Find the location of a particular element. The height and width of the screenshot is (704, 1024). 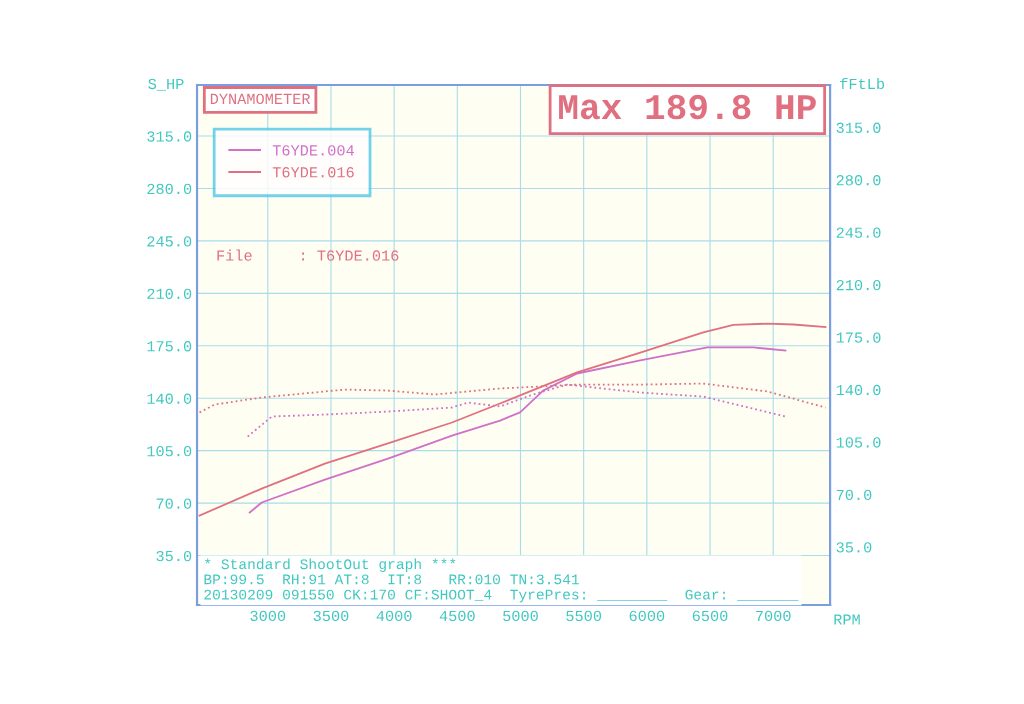

y2-tick-label: 70.0 is located at coordinates (854, 495).